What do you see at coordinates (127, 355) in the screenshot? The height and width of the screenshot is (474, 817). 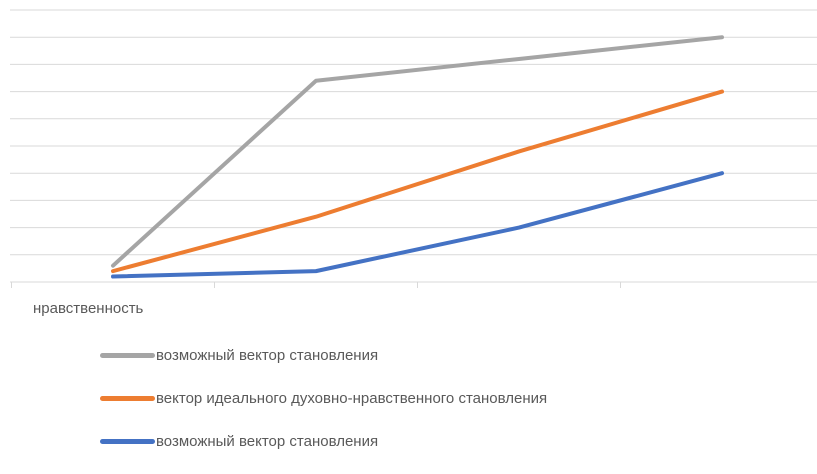 I see `legend-swatch-gray` at bounding box center [127, 355].